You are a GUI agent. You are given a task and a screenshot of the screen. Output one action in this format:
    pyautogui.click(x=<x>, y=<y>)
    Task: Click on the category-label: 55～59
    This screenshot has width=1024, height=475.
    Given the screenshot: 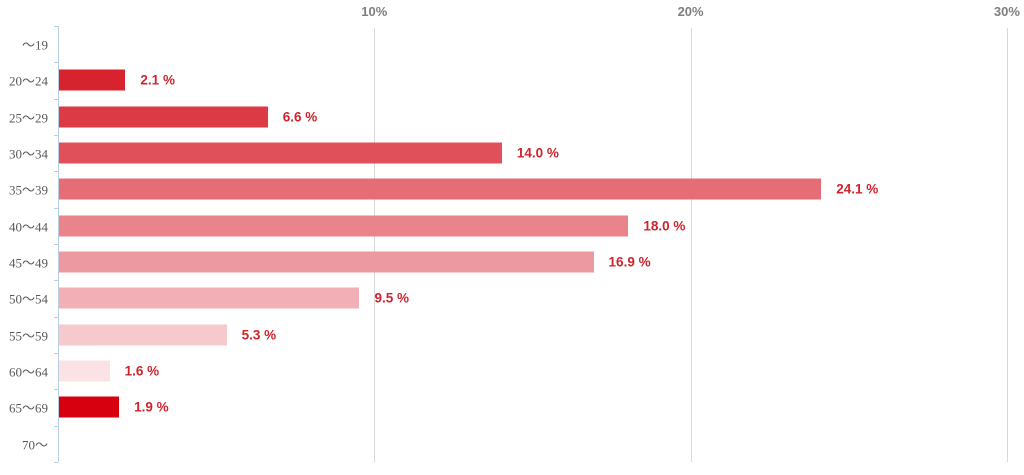 What is the action you would take?
    pyautogui.click(x=28, y=336)
    